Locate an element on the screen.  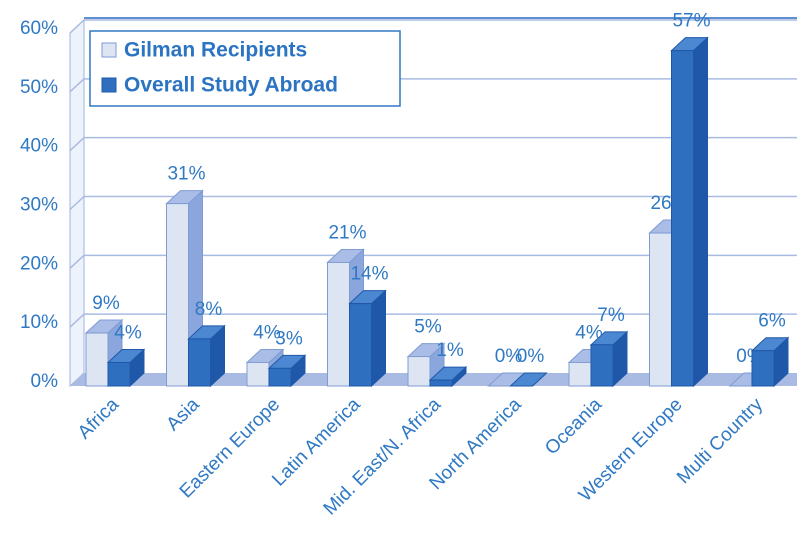
value-label: 5% is located at coordinates (428, 327).